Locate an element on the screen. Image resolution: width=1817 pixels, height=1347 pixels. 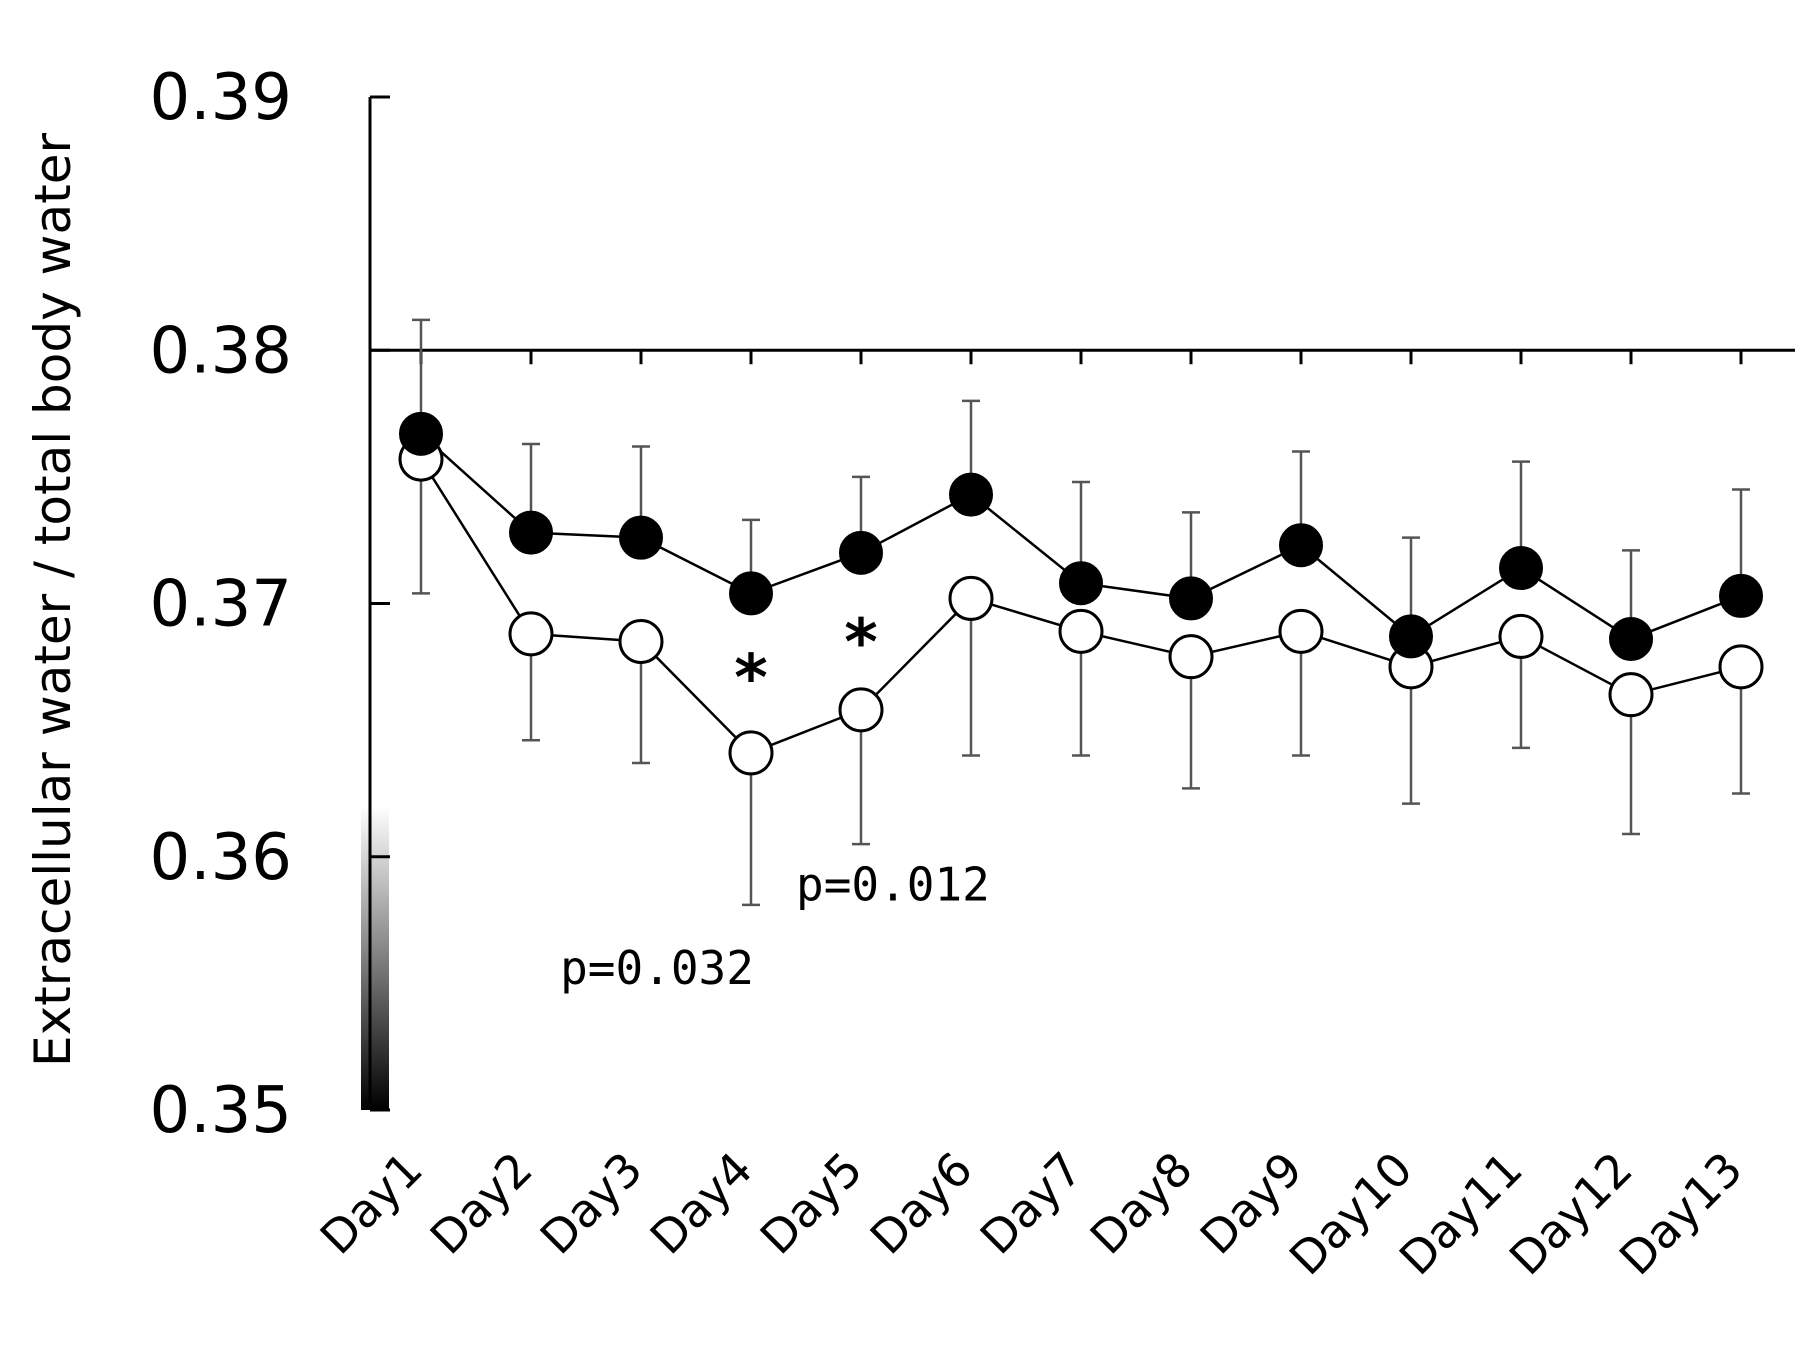
p-value-label: p=0.032 is located at coordinates (657, 968).